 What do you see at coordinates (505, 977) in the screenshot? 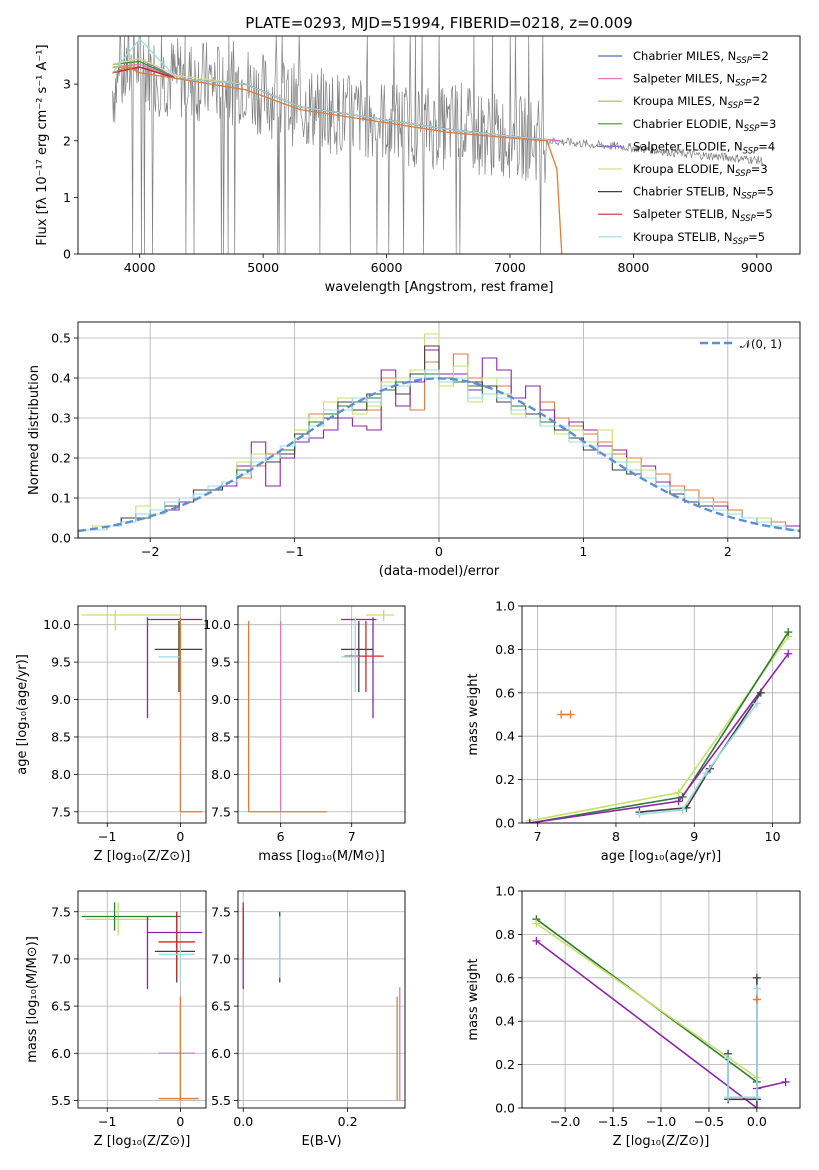
I see `y-tick-label: 0.6` at bounding box center [505, 977].